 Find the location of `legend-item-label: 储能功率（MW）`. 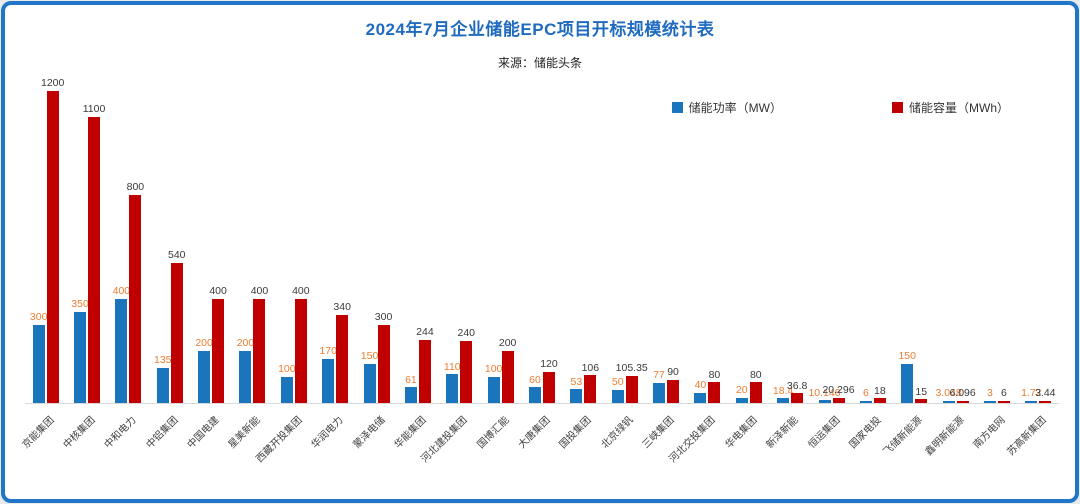

legend-item-label: 储能功率（MW） is located at coordinates (735, 108).